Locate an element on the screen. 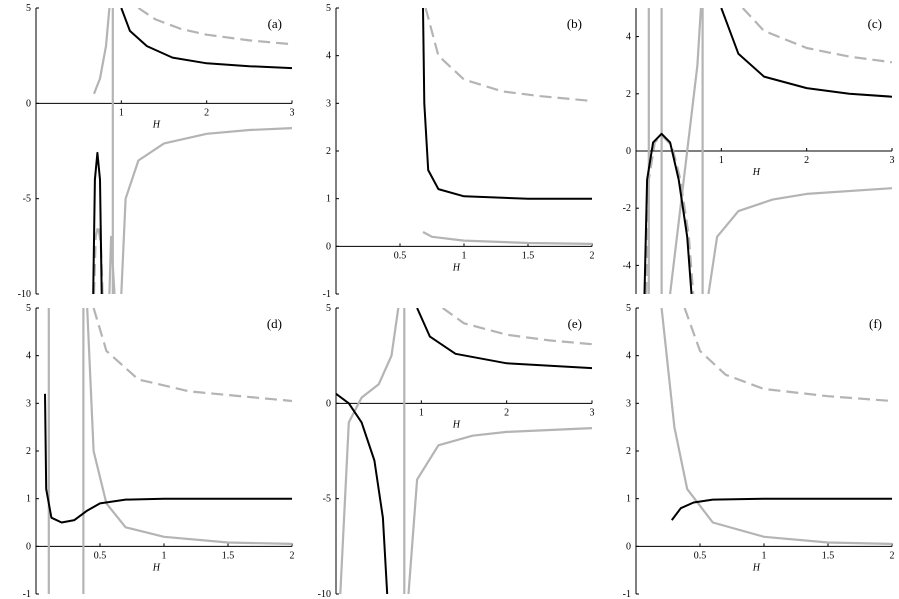 This screenshot has width=899, height=599. panel: -1 0 1 2 3 4 5 0.5 1 1.5 2 H (d) is located at coordinates (159, 451).